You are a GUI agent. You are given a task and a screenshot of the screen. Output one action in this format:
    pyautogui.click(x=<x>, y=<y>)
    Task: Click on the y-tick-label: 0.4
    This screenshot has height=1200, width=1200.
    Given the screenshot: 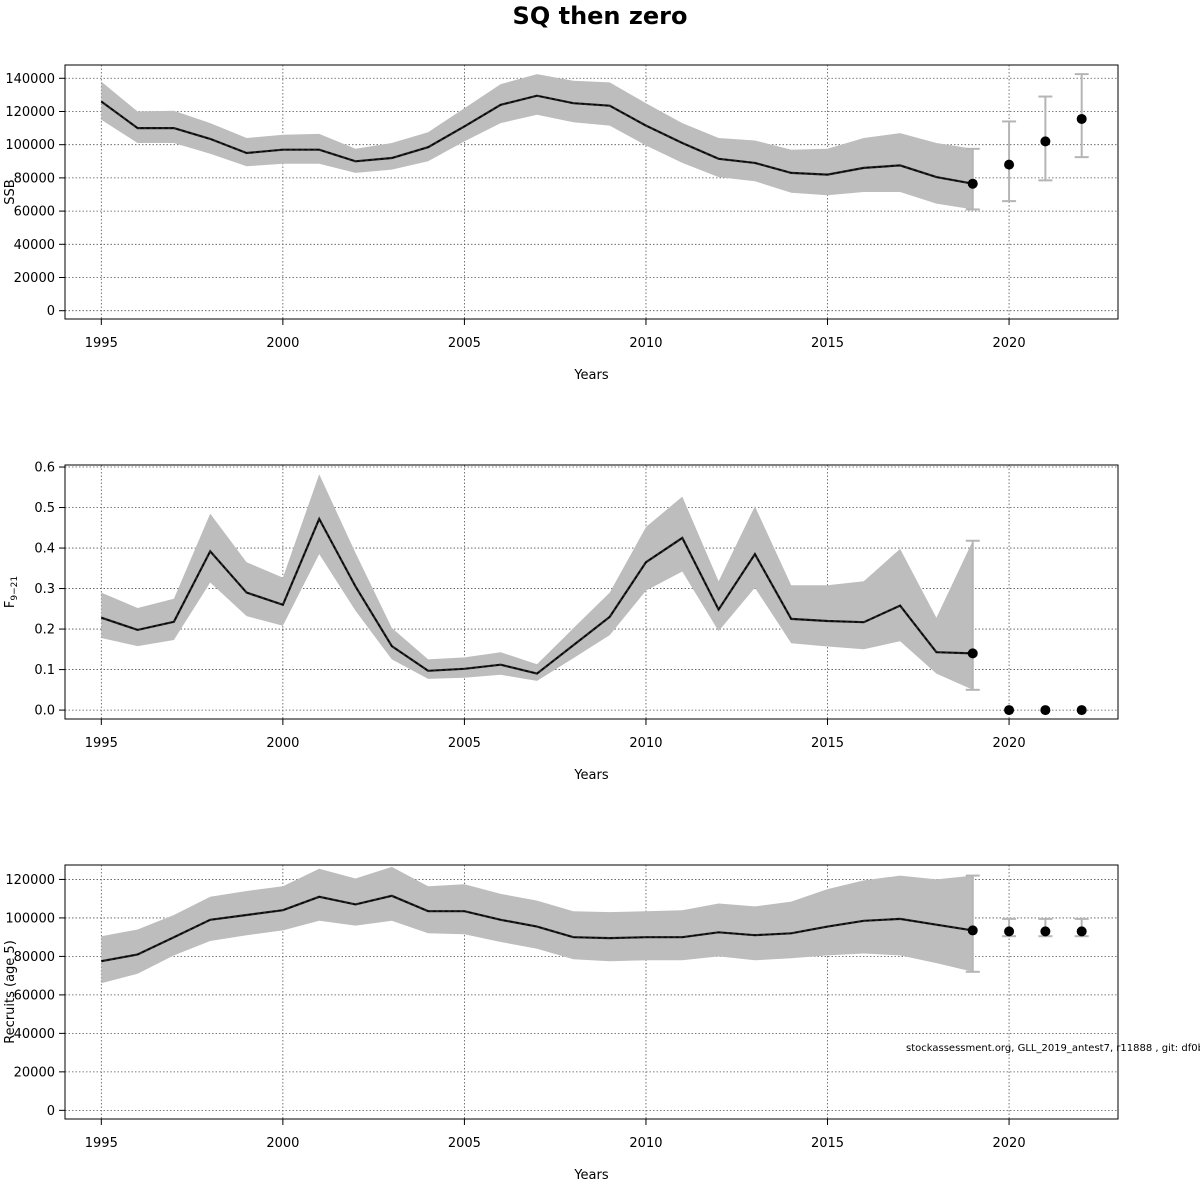 What is the action you would take?
    pyautogui.click(x=44, y=549)
    